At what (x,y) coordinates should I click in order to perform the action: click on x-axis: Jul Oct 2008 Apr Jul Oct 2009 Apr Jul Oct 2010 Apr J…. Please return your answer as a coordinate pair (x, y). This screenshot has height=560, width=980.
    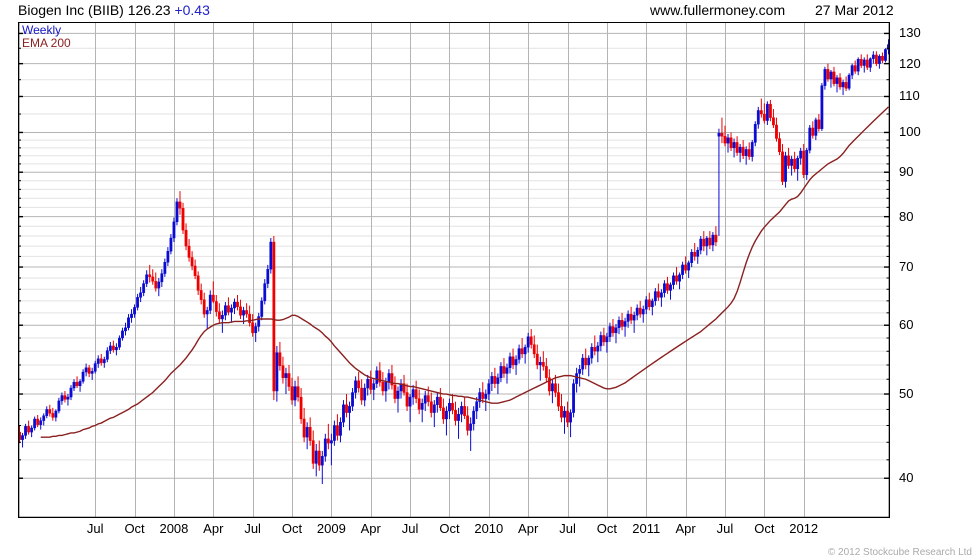
    Looking at the image, I should click on (490, 531).